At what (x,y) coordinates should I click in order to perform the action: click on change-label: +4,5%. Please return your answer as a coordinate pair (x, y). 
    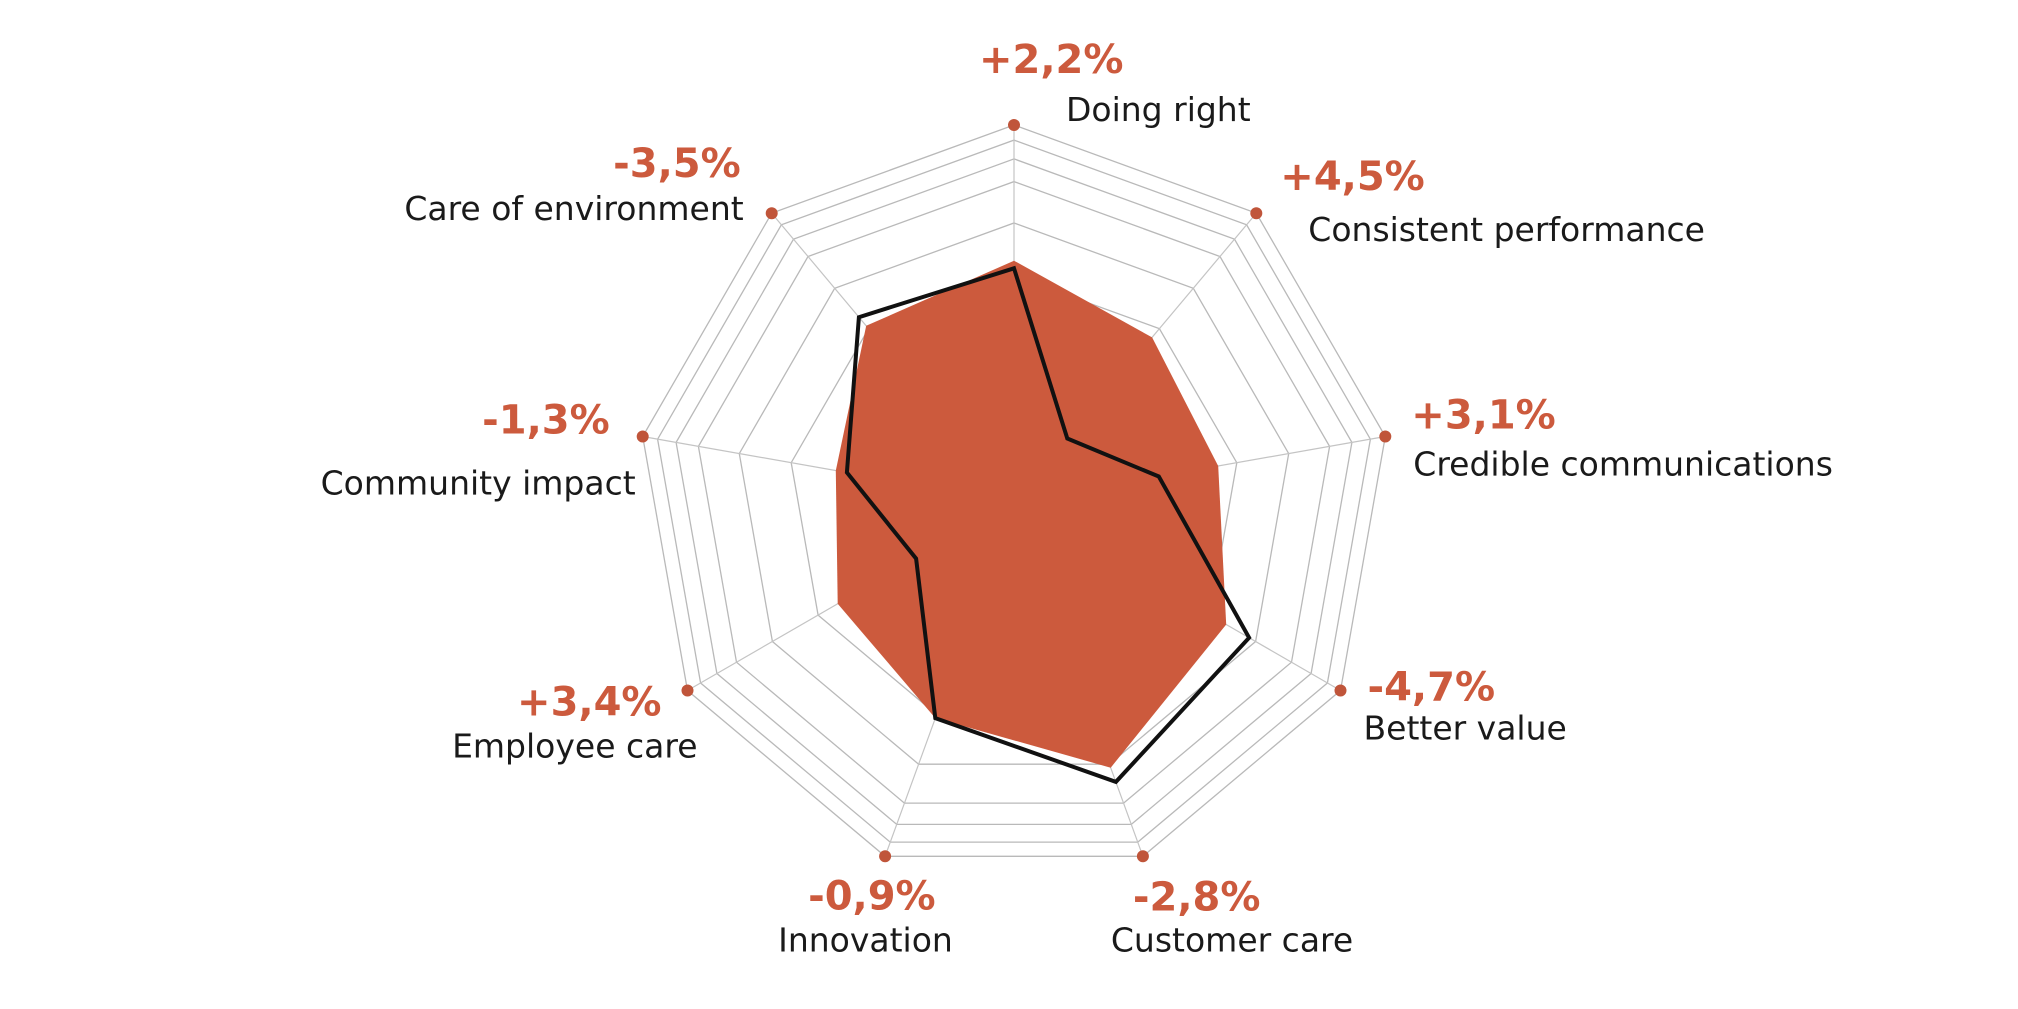
    Looking at the image, I should click on (1352, 177).